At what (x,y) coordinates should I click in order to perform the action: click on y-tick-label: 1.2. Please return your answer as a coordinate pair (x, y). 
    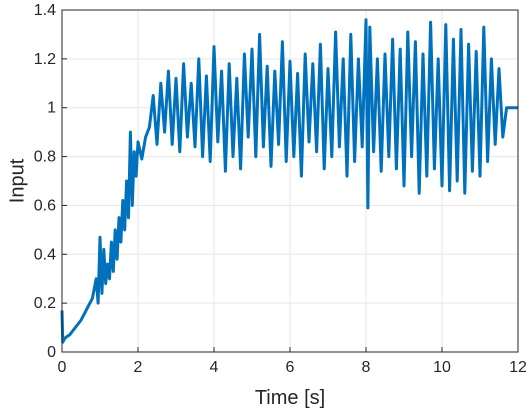
    Looking at the image, I should click on (45, 59).